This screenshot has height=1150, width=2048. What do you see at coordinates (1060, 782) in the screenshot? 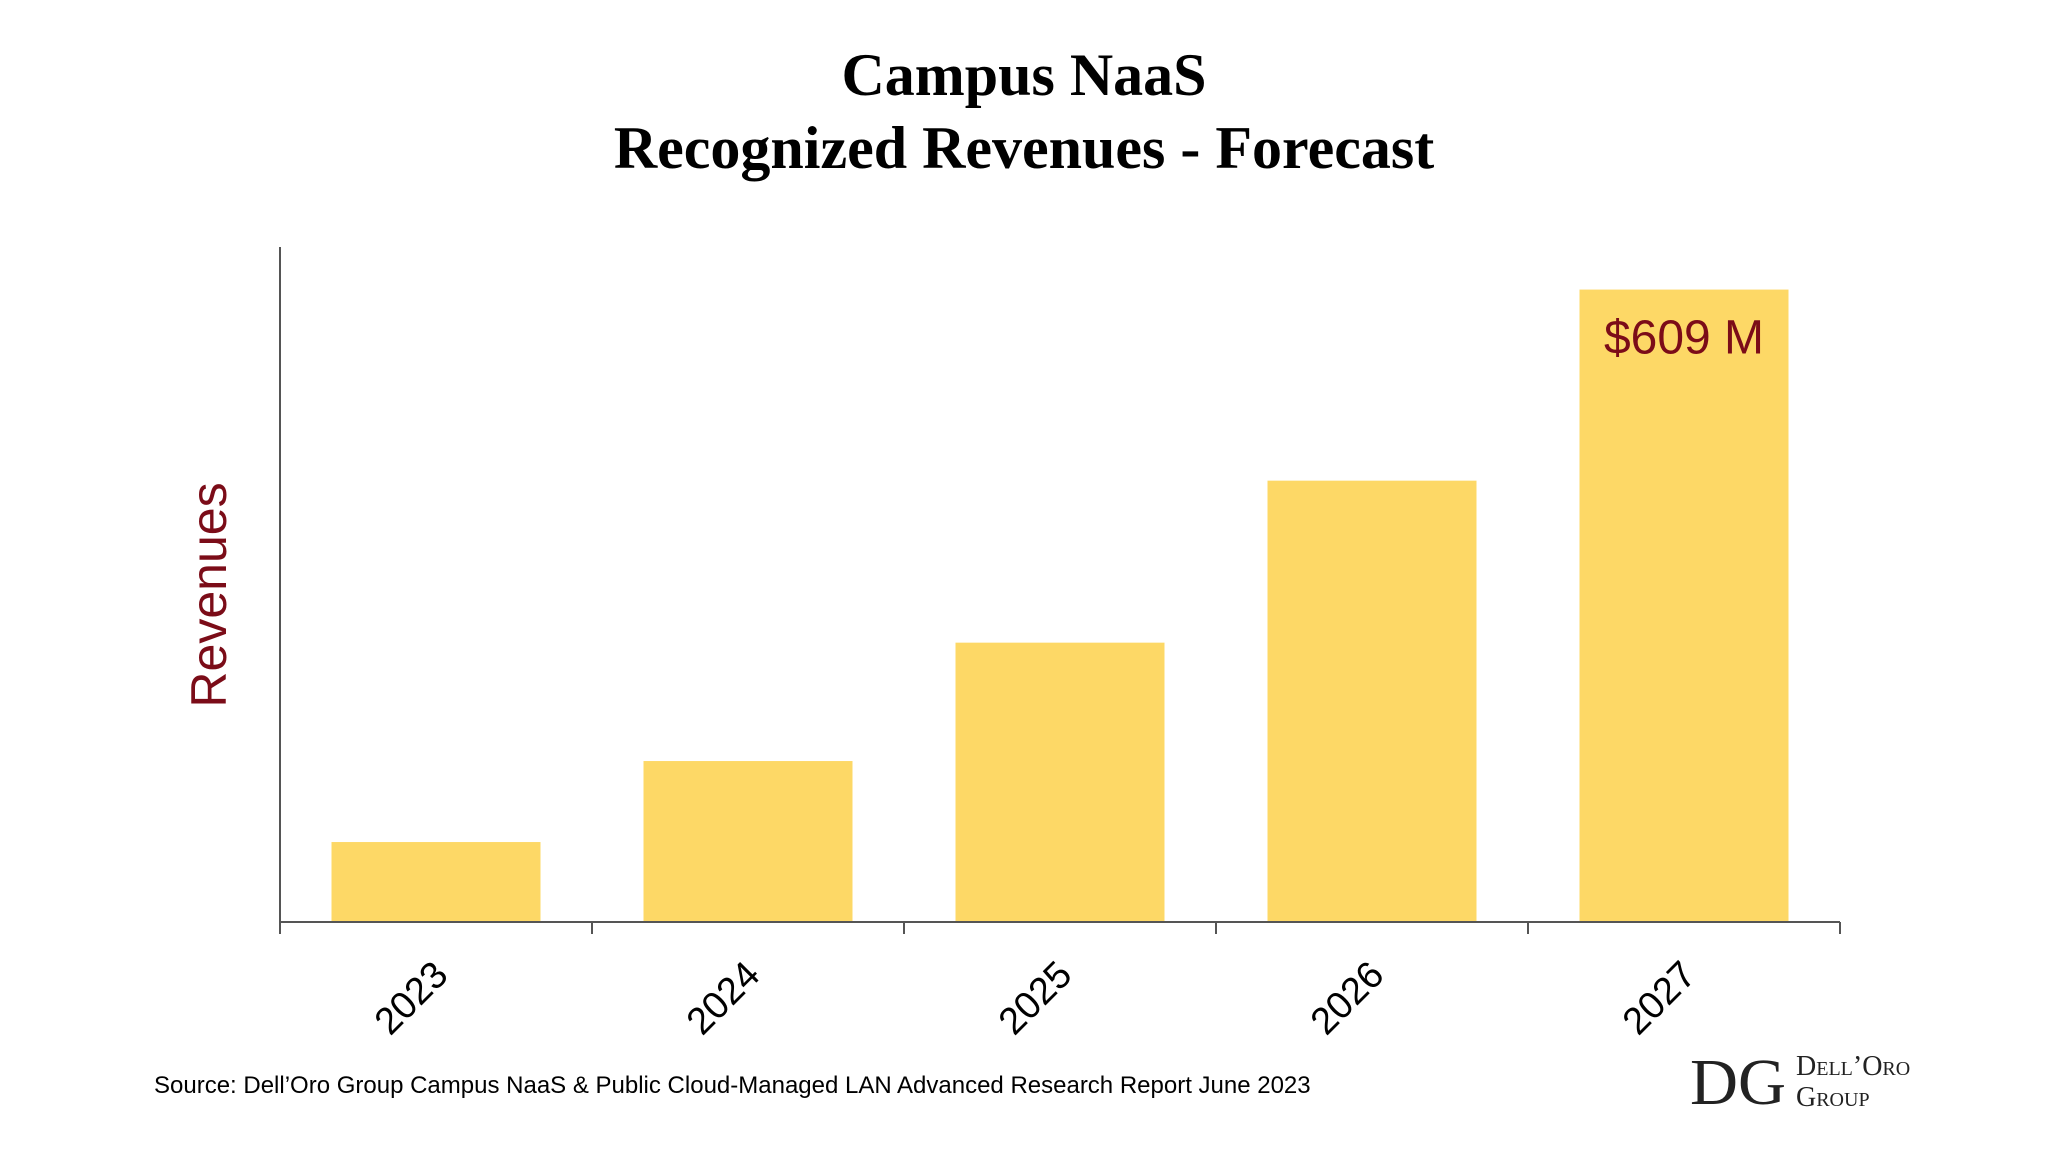
I see `bar-2025` at bounding box center [1060, 782].